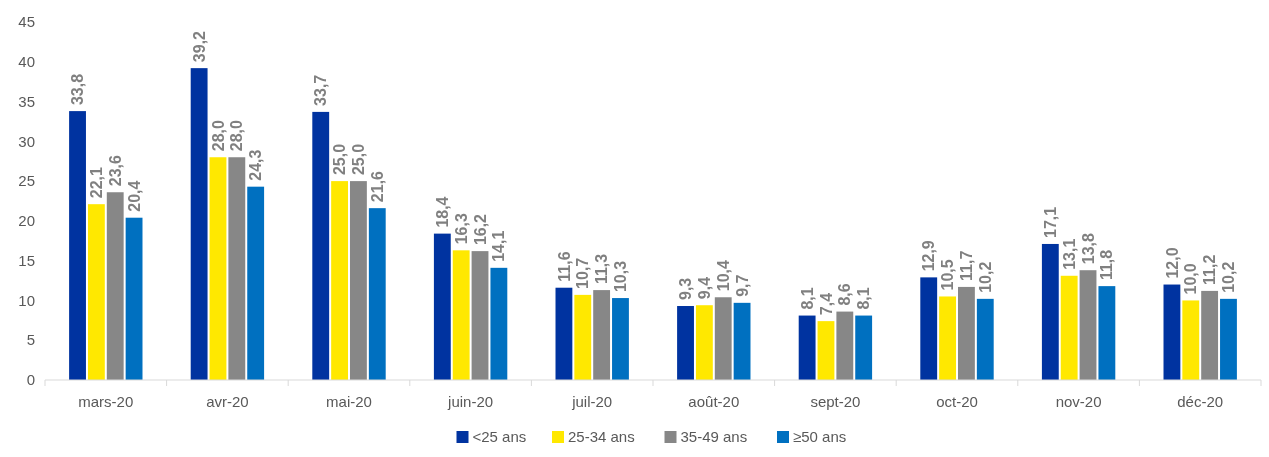 This screenshot has width=1269, height=457. Describe the element at coordinates (957, 401) in the screenshot. I see `x-tick-label: oct-20` at that location.